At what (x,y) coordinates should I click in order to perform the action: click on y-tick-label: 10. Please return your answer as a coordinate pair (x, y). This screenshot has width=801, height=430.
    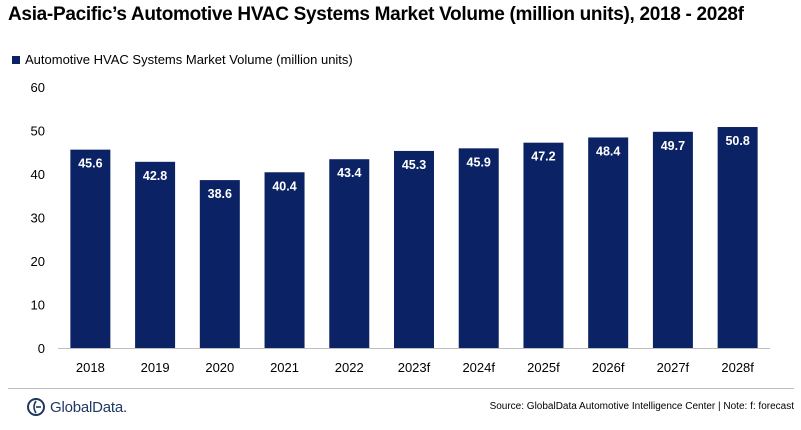
    Looking at the image, I should click on (38, 305).